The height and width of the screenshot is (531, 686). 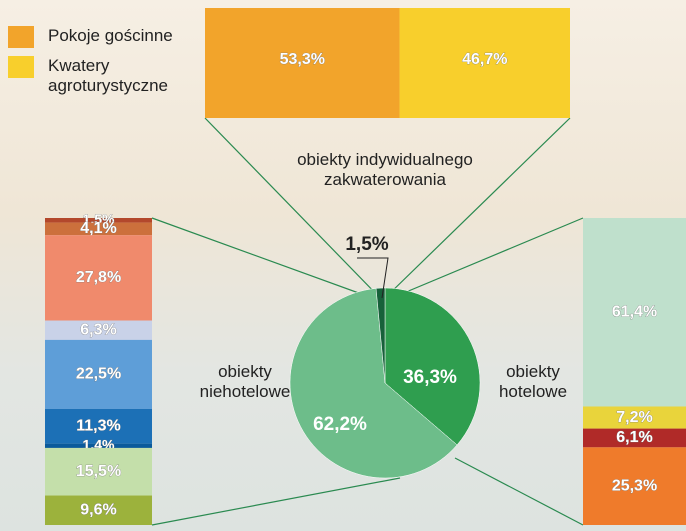 I want to click on bar-label: 6,3%, so click(x=98, y=329).